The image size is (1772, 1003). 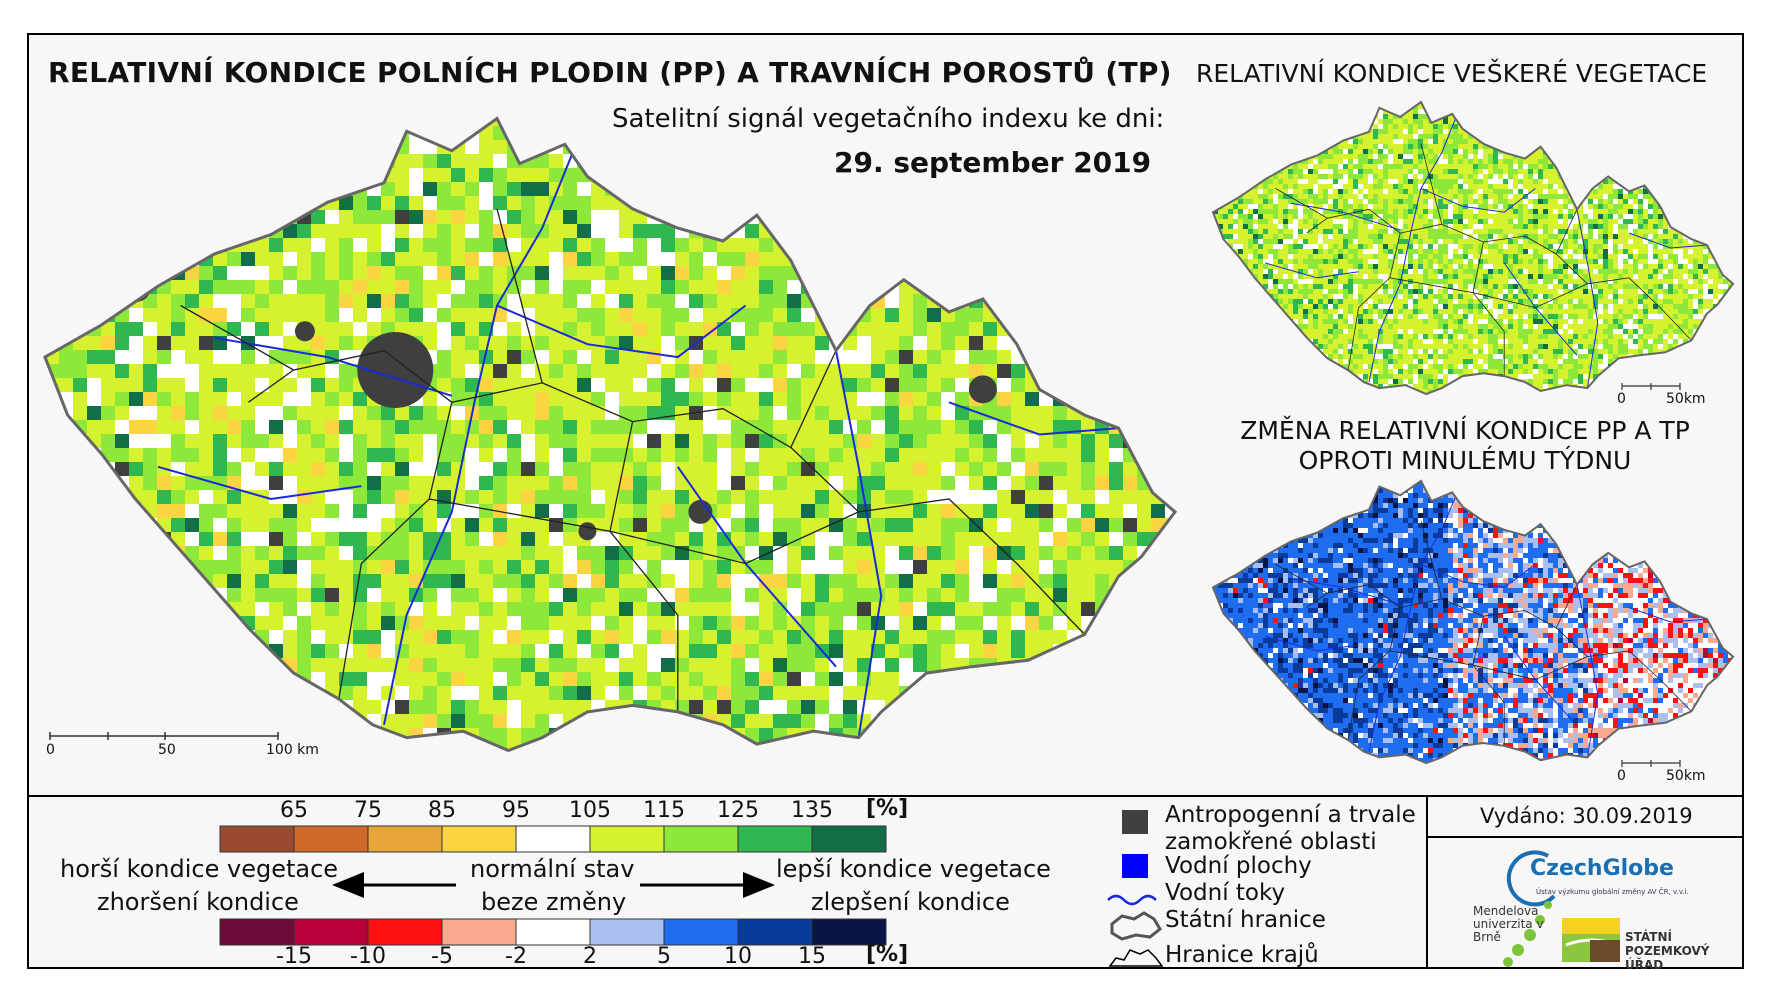 I want to click on main-scale-label-0: 0, so click(x=50, y=750).